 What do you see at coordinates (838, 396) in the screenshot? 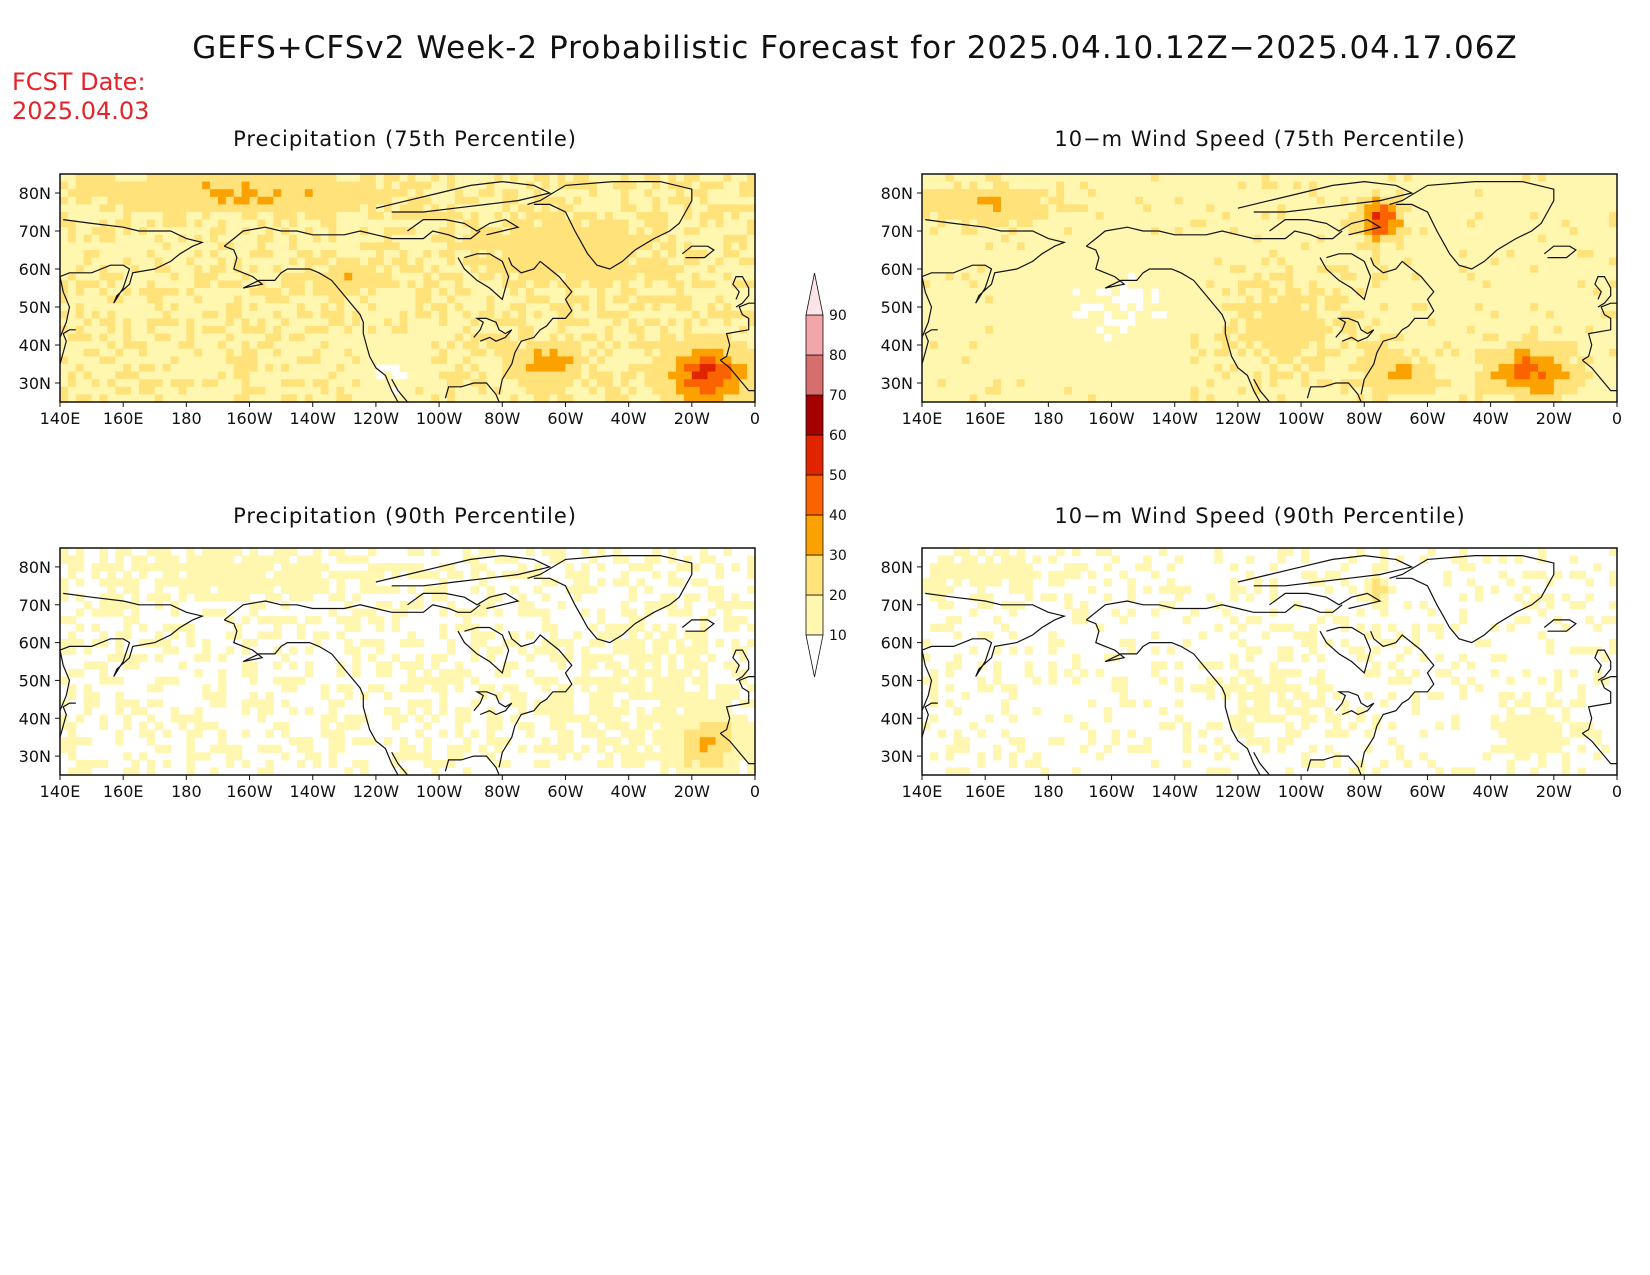
I see `colorbar-level-label: 70` at bounding box center [838, 396].